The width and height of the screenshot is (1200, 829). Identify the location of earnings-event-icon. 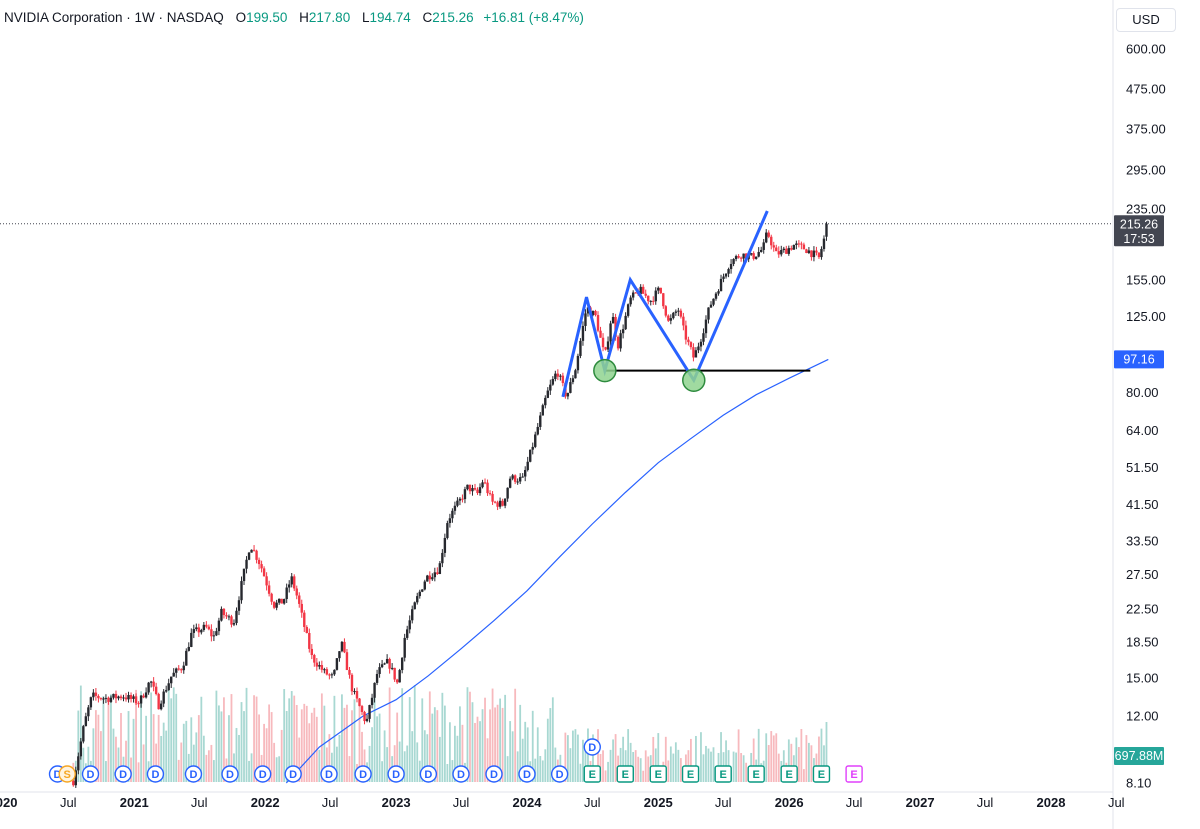
(789, 774).